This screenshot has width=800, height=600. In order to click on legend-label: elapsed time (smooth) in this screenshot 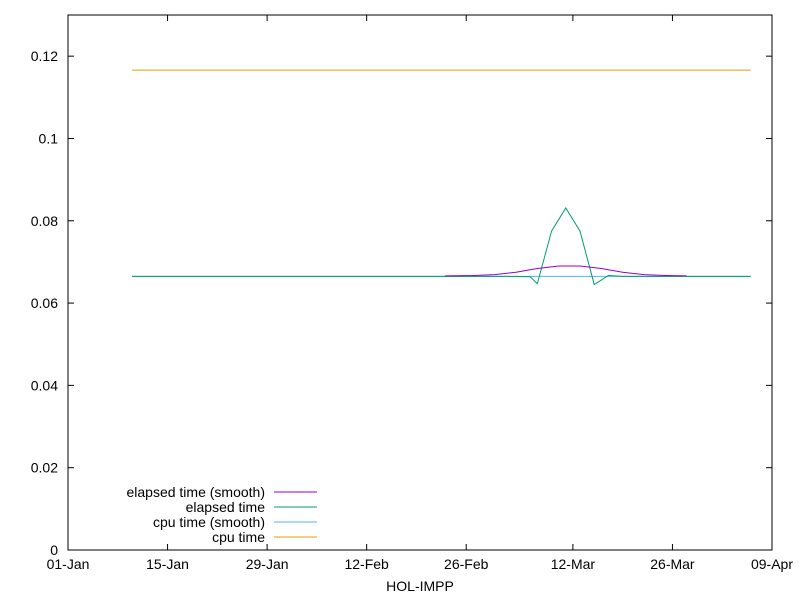, I will do `click(195, 492)`.